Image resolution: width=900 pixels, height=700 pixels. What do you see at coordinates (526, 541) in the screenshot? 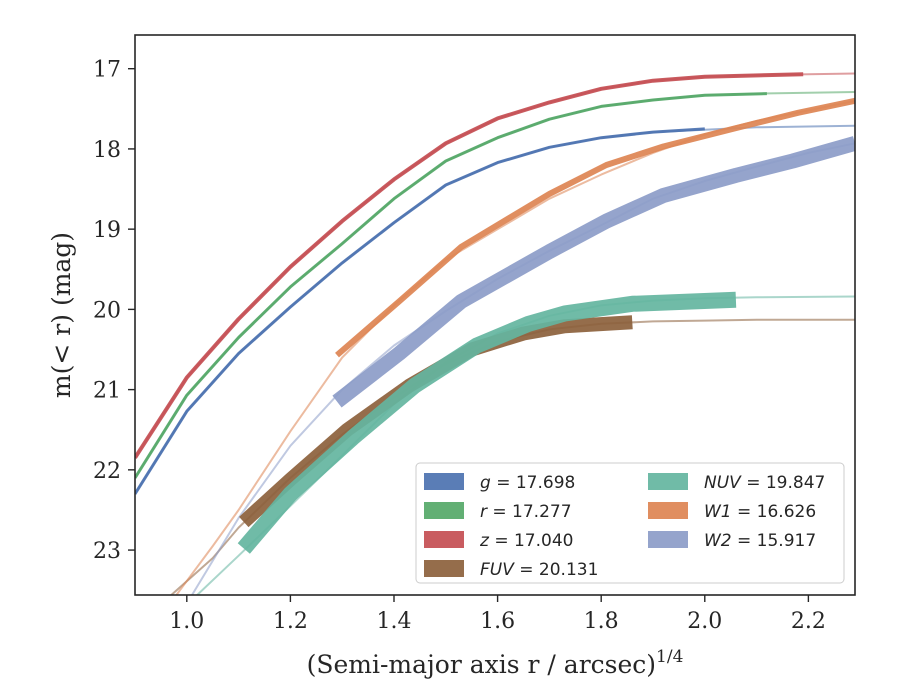
I see `legend-label-z: z = 17.040` at bounding box center [526, 541].